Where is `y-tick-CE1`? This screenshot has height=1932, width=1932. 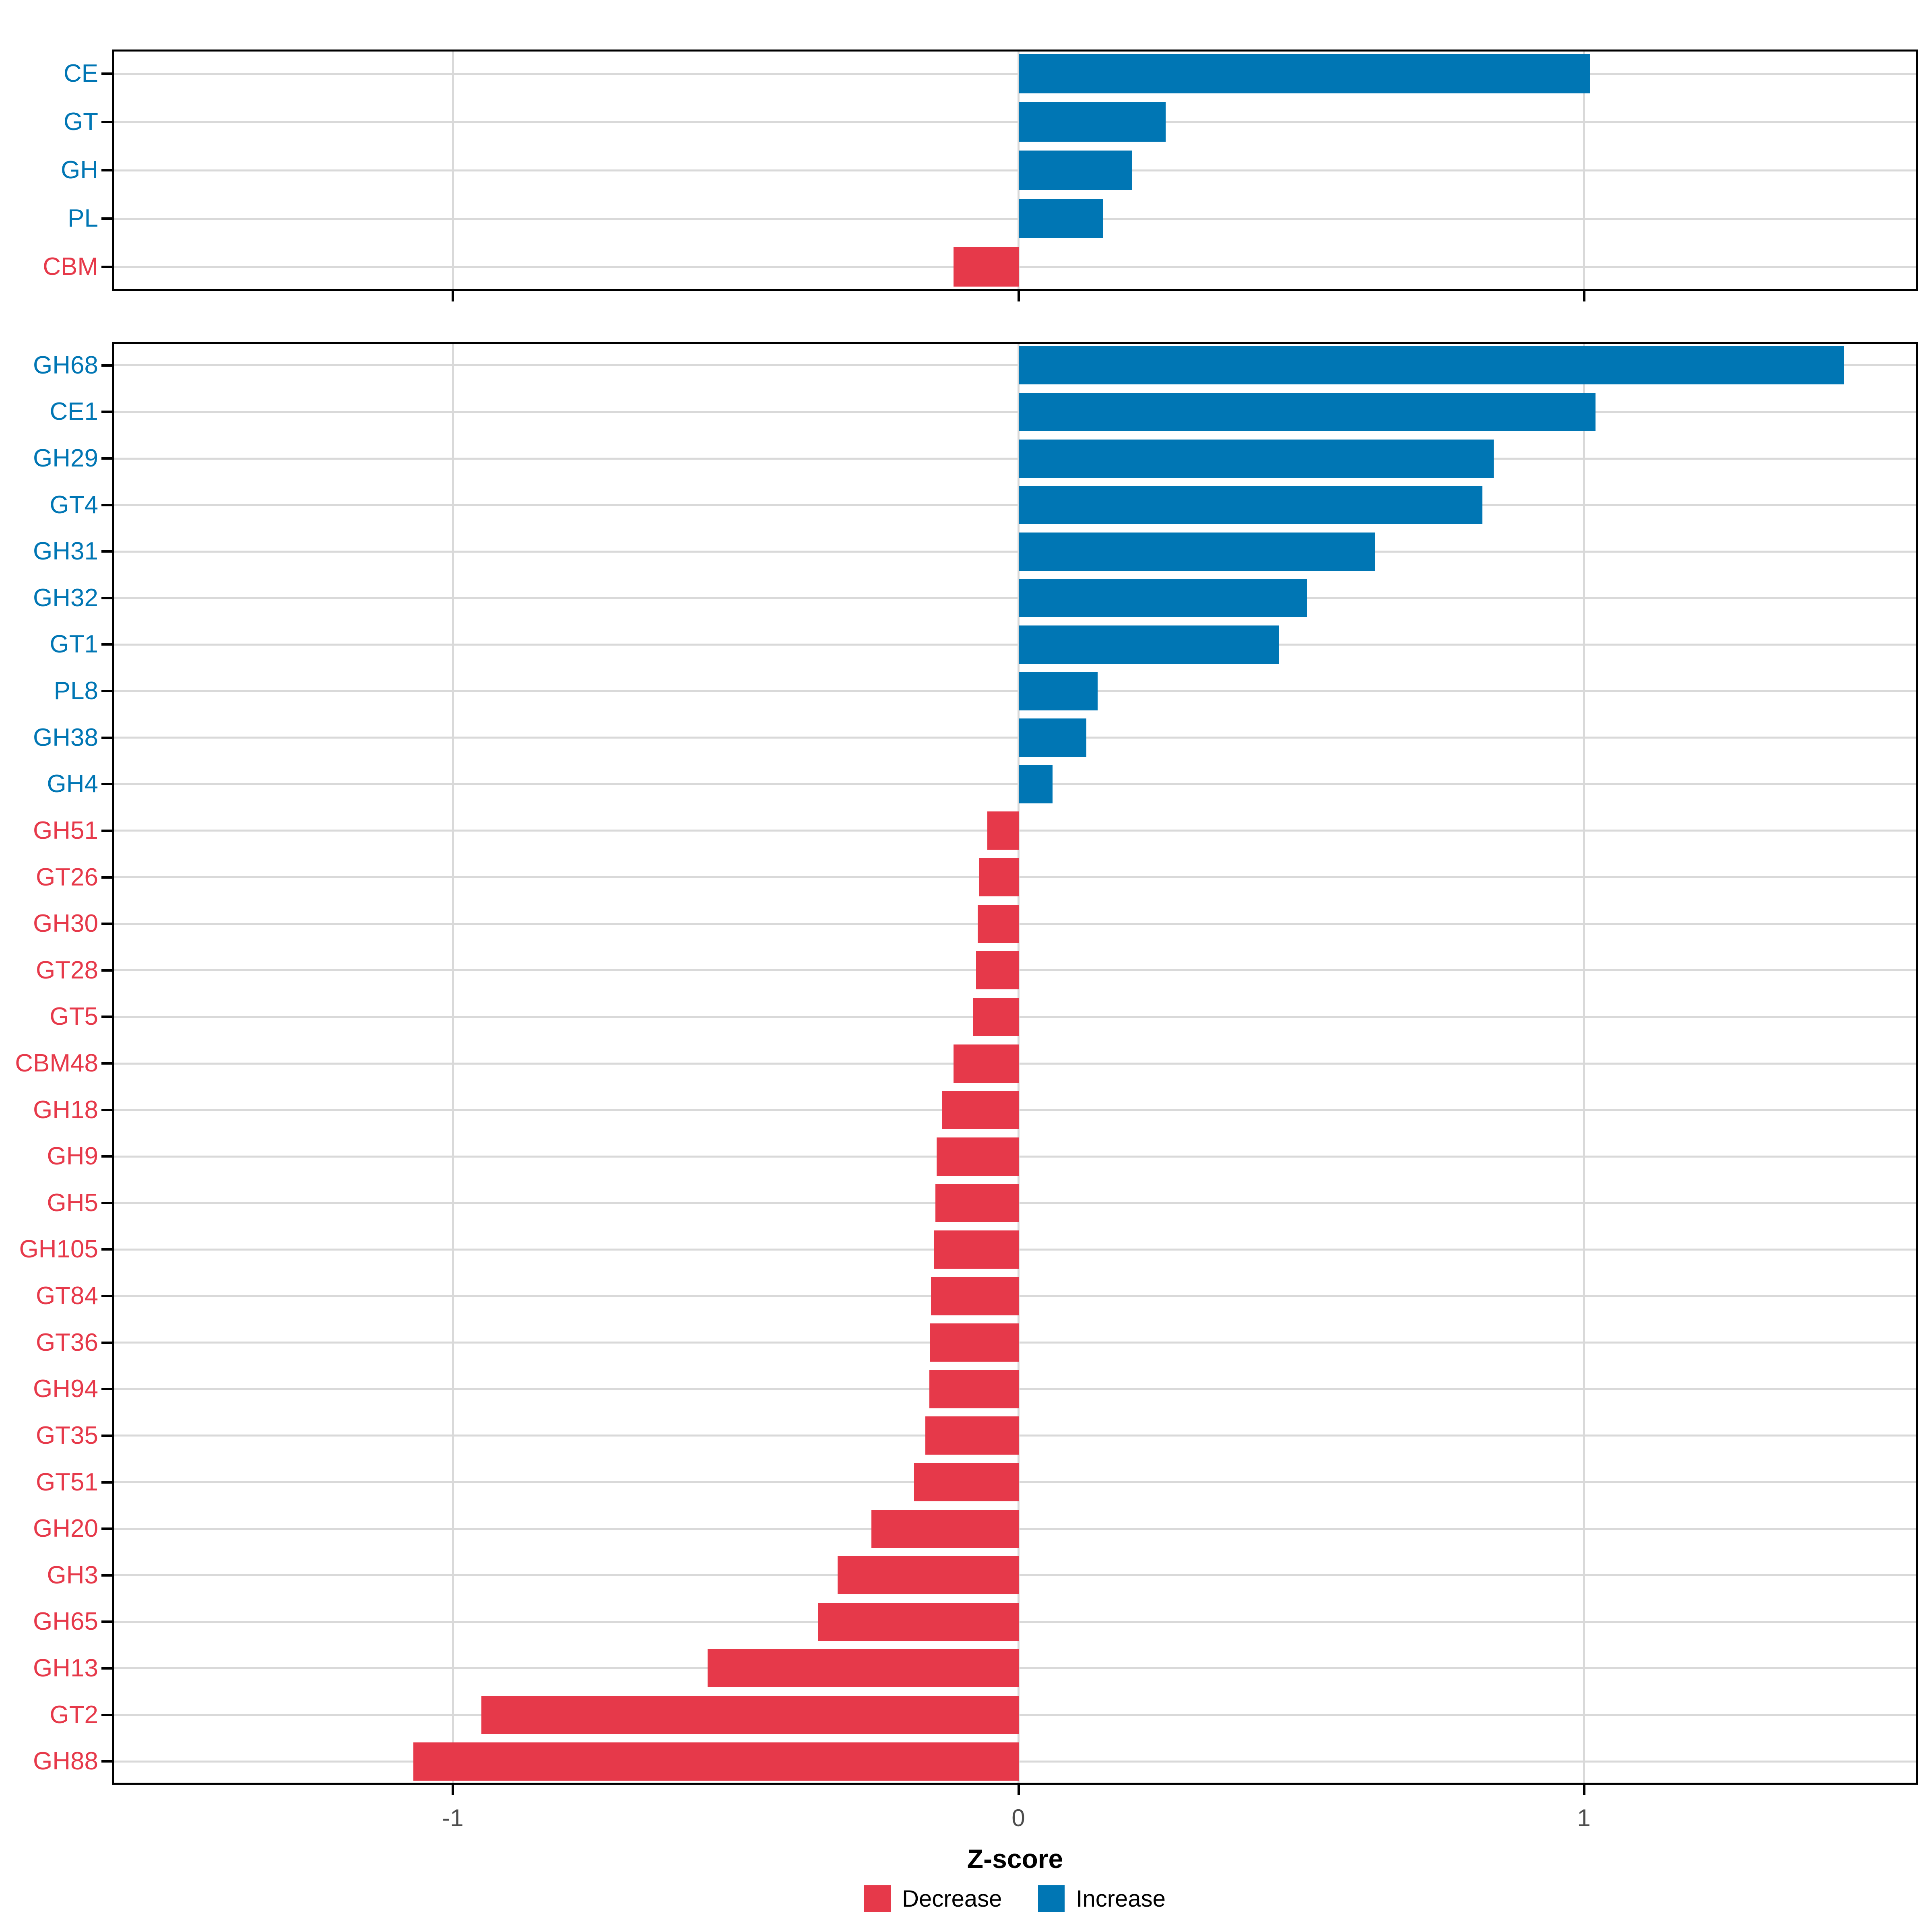
y-tick-CE1 is located at coordinates (106, 412).